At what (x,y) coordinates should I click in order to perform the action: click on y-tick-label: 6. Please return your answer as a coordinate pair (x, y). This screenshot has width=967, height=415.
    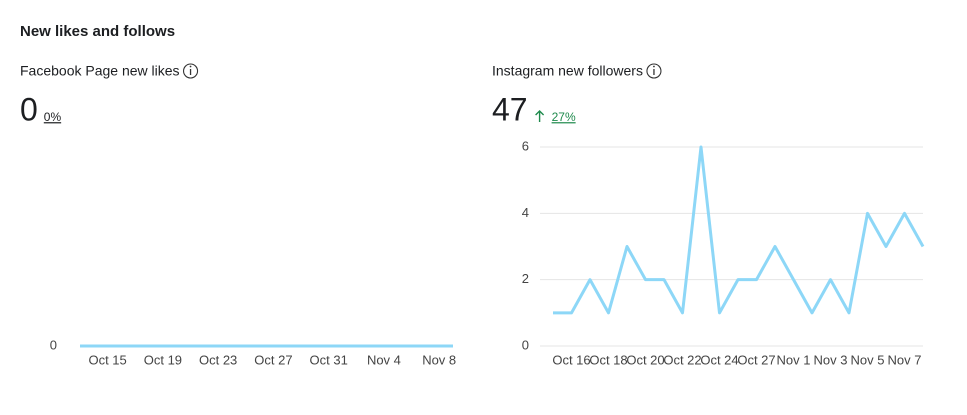
    Looking at the image, I should click on (525, 145).